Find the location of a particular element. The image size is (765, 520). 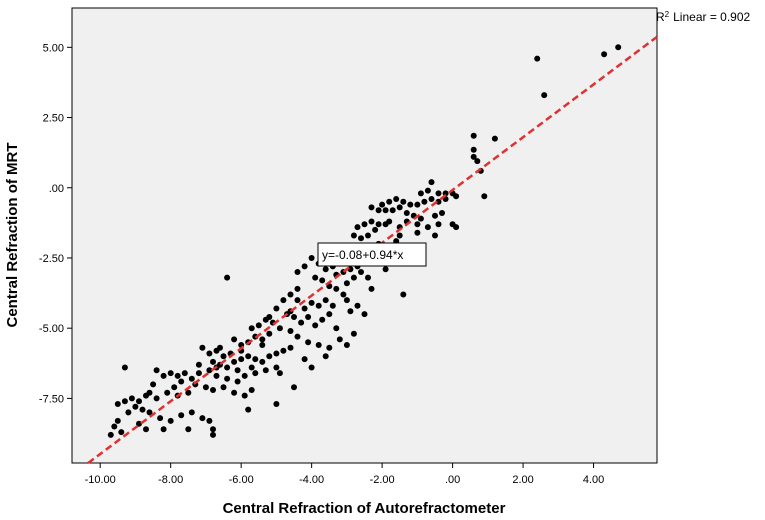

equation-box: y=-0.08+0.94*x is located at coordinates (372, 254).